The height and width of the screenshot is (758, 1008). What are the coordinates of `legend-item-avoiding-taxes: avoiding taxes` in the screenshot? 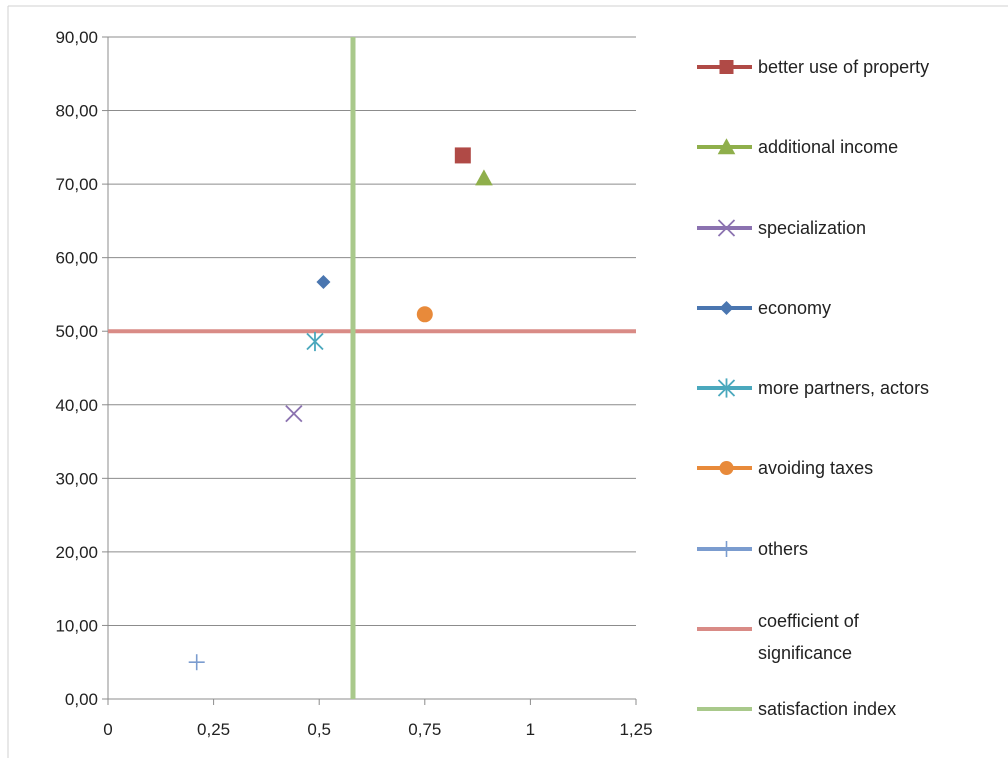 It's located at (785, 468).